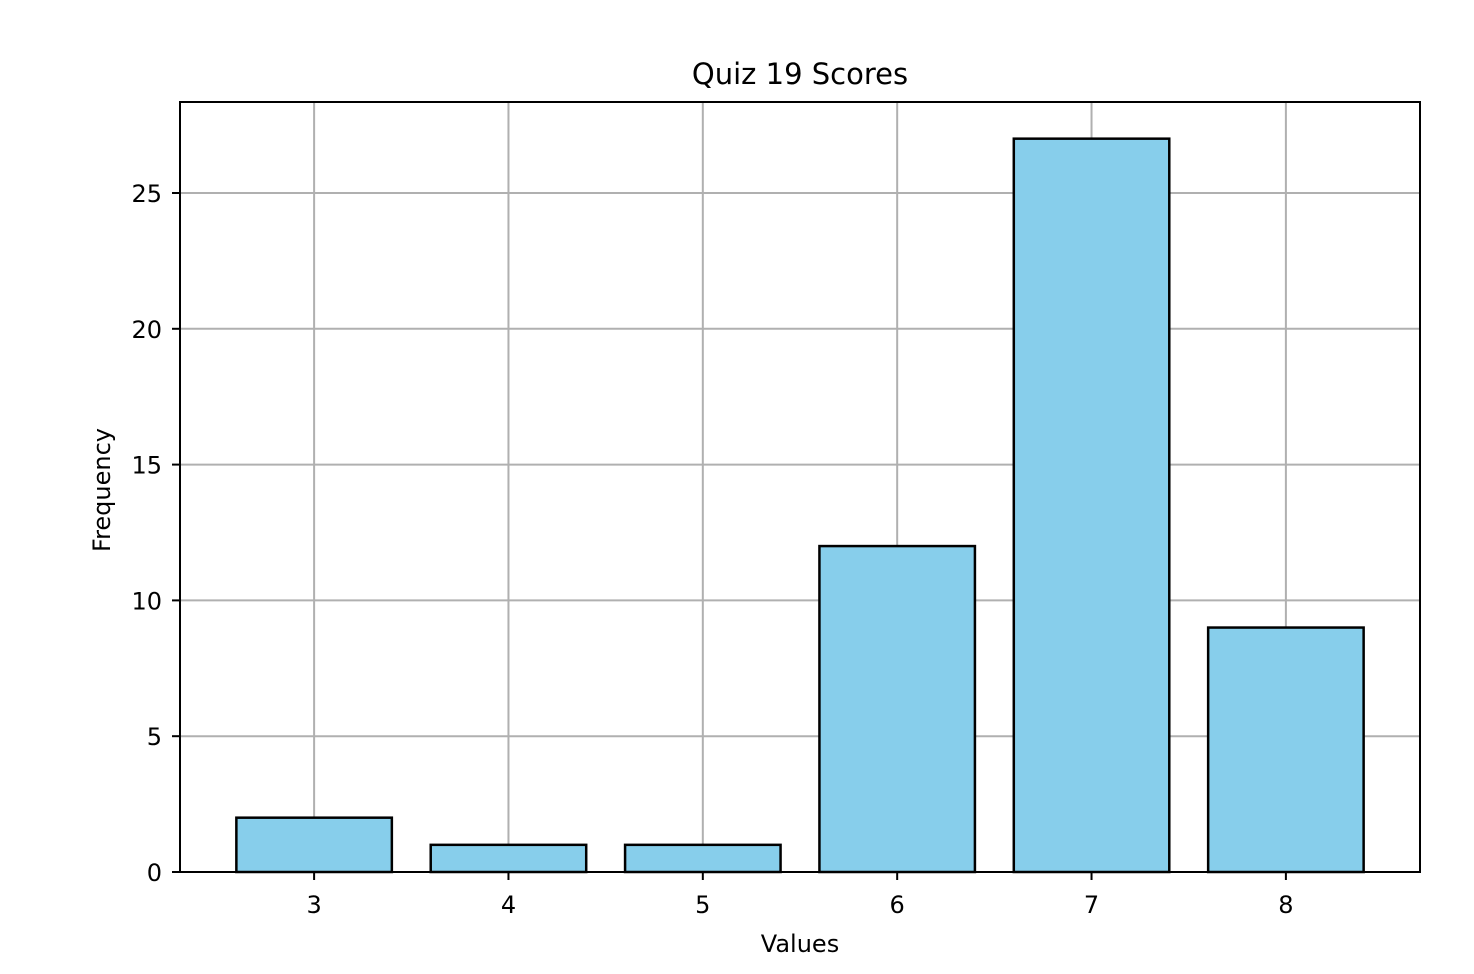 The image size is (1474, 974). I want to click on y-tick-label: 0, so click(154, 873).